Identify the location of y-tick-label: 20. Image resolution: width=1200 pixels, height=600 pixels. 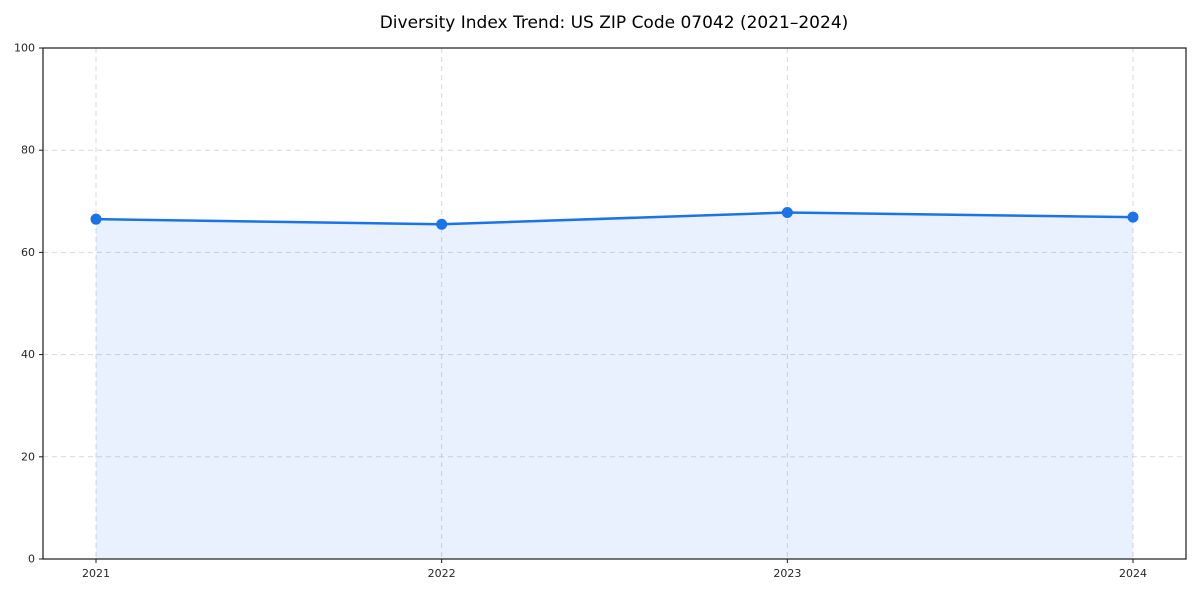
(28, 456).